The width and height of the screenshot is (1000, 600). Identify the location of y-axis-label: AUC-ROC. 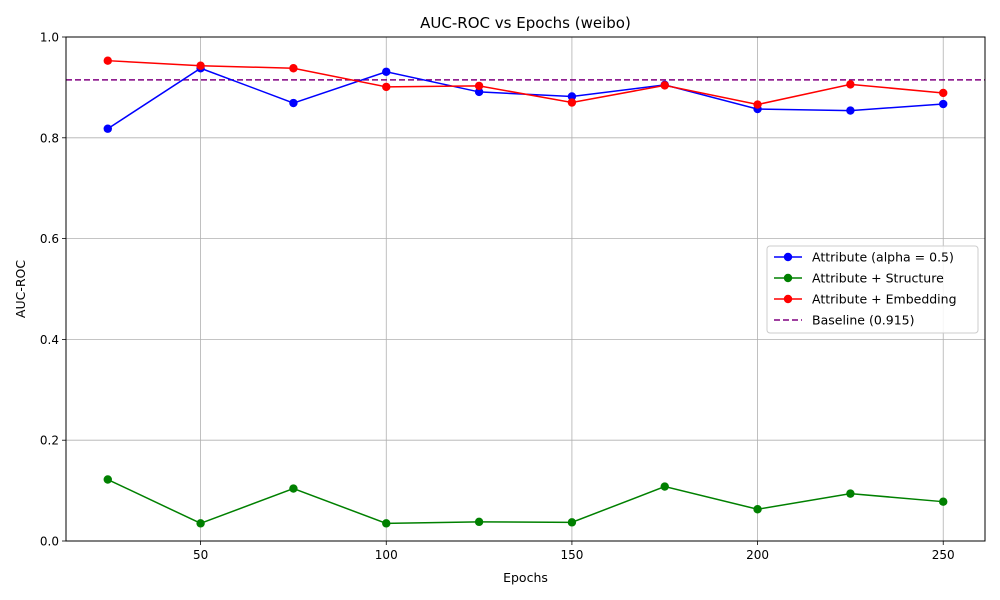
(20, 289).